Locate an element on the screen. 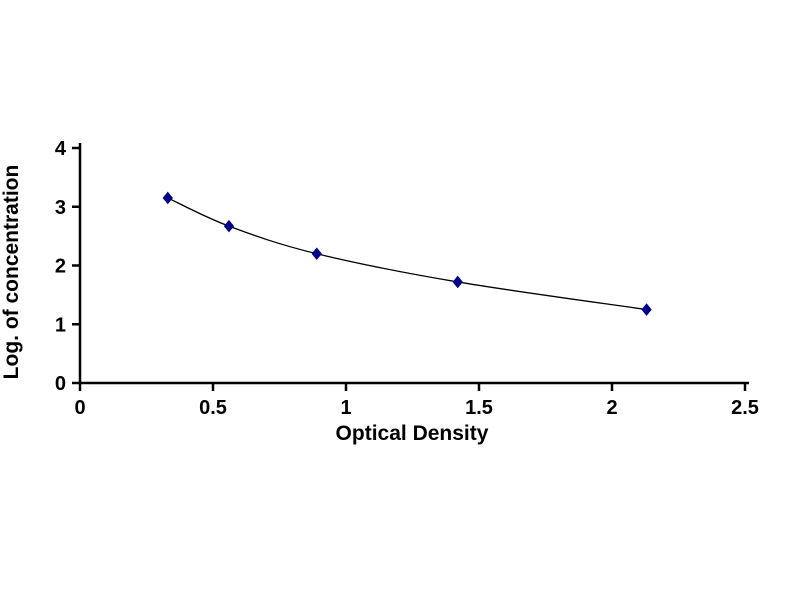 The height and width of the screenshot is (600, 800). y-axis-label: Log. of concentration is located at coordinates (11, 272).